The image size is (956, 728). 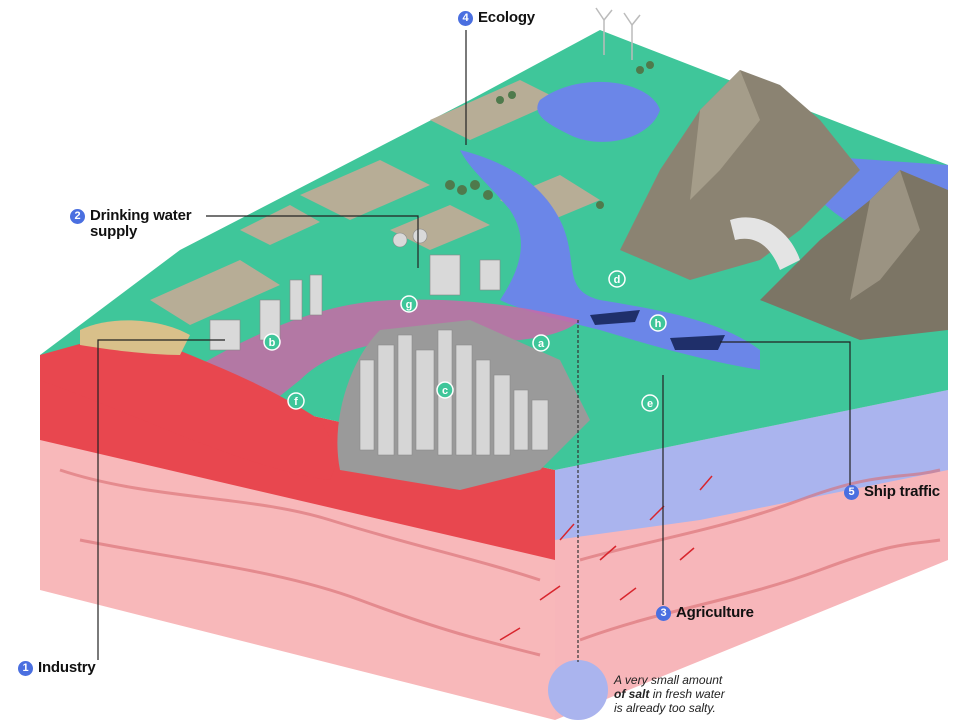 I want to click on marker-f-circle, so click(x=296, y=401).